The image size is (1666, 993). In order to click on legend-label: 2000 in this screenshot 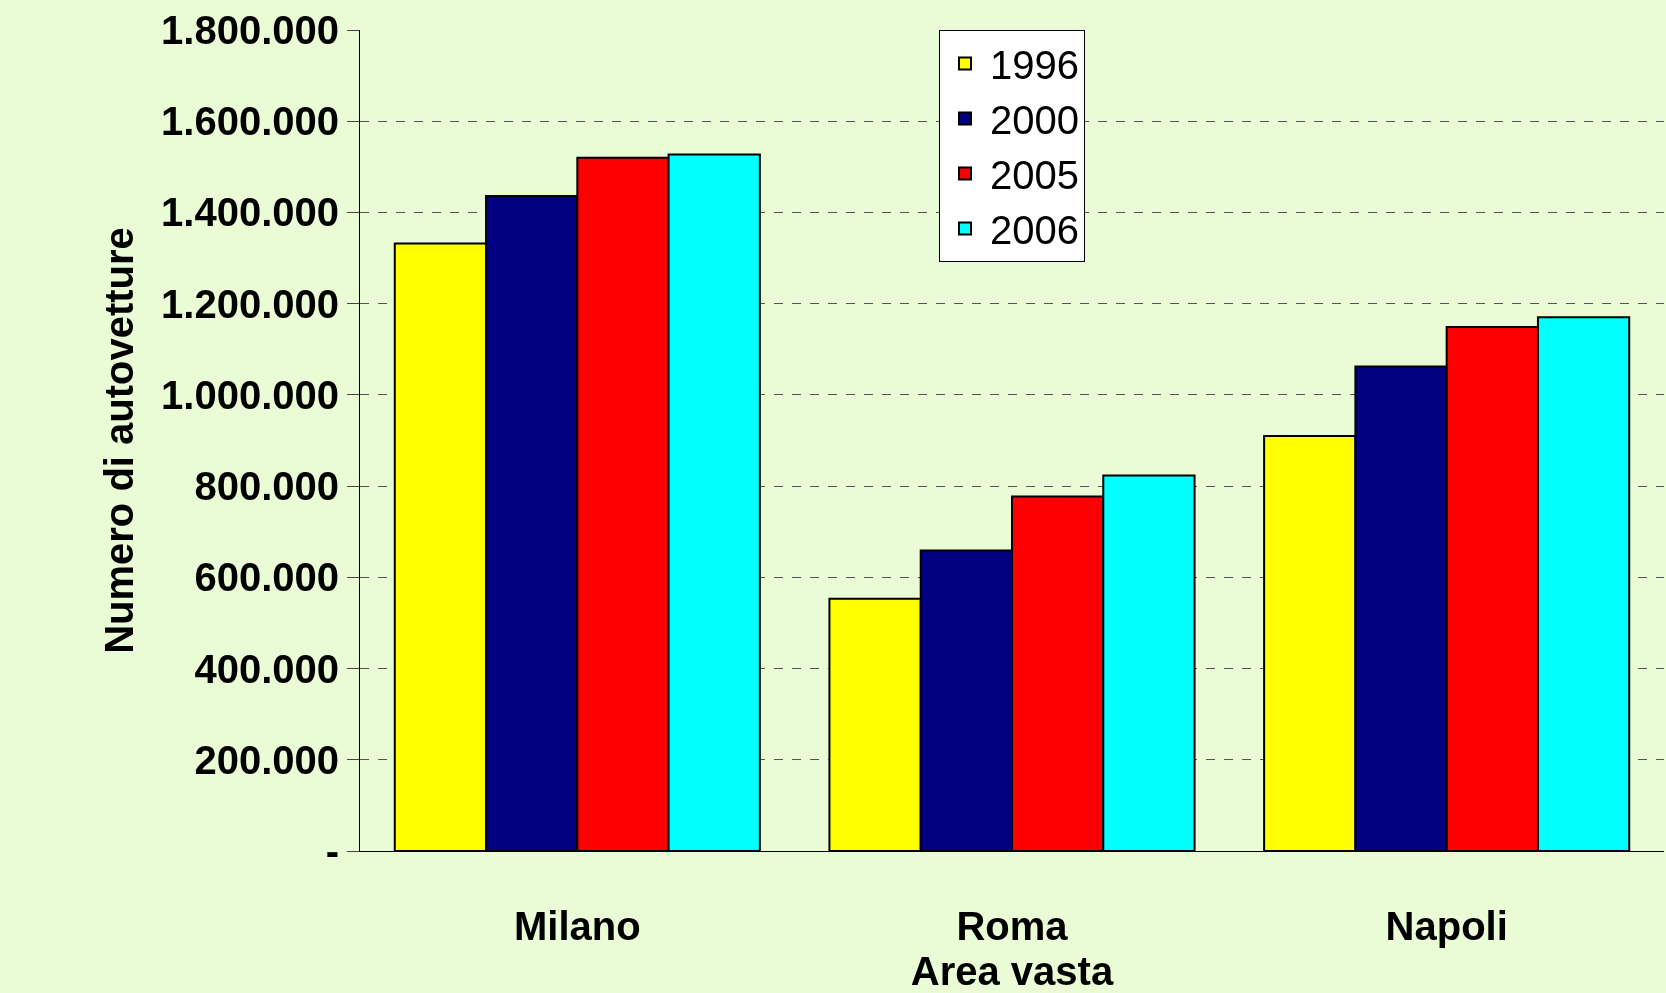, I will do `click(1034, 120)`.